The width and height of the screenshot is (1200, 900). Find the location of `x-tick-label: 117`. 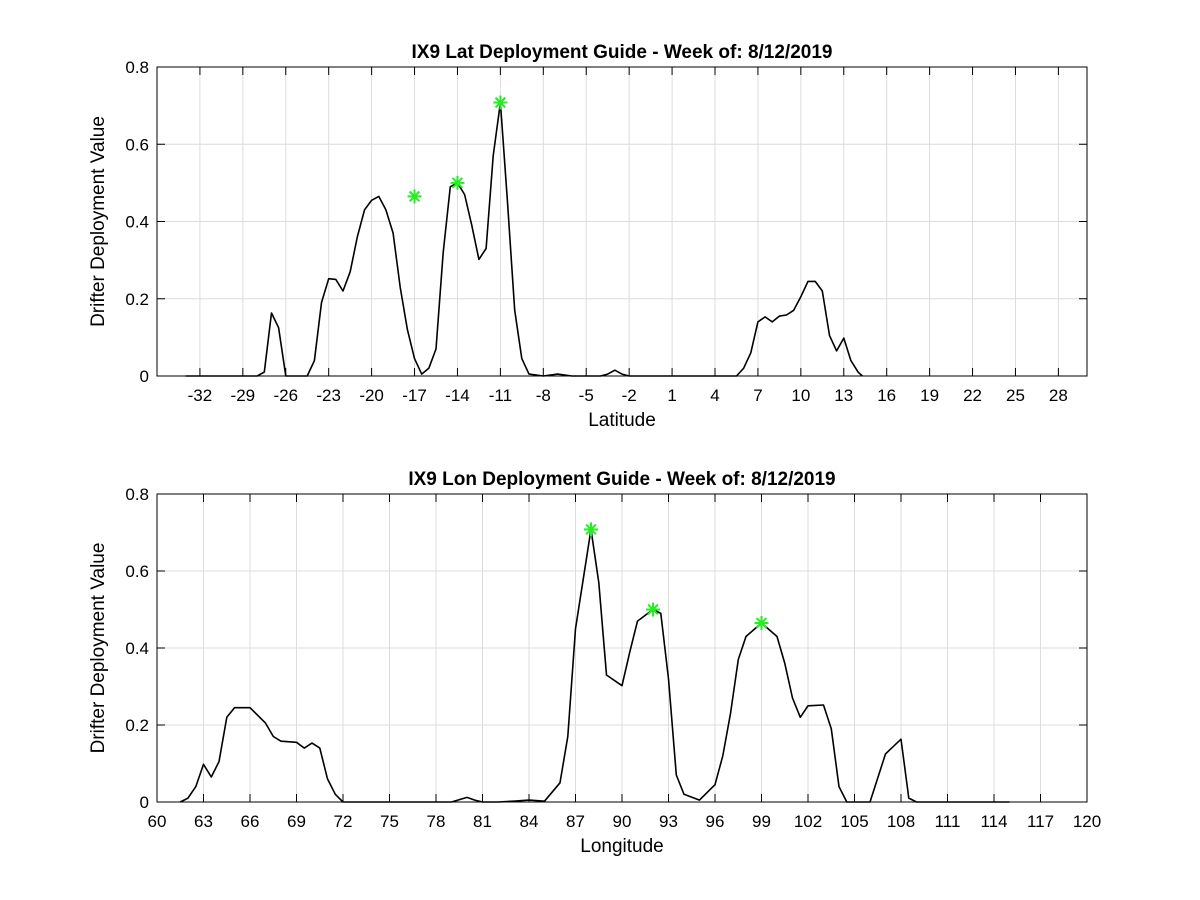

x-tick-label: 117 is located at coordinates (1040, 821).